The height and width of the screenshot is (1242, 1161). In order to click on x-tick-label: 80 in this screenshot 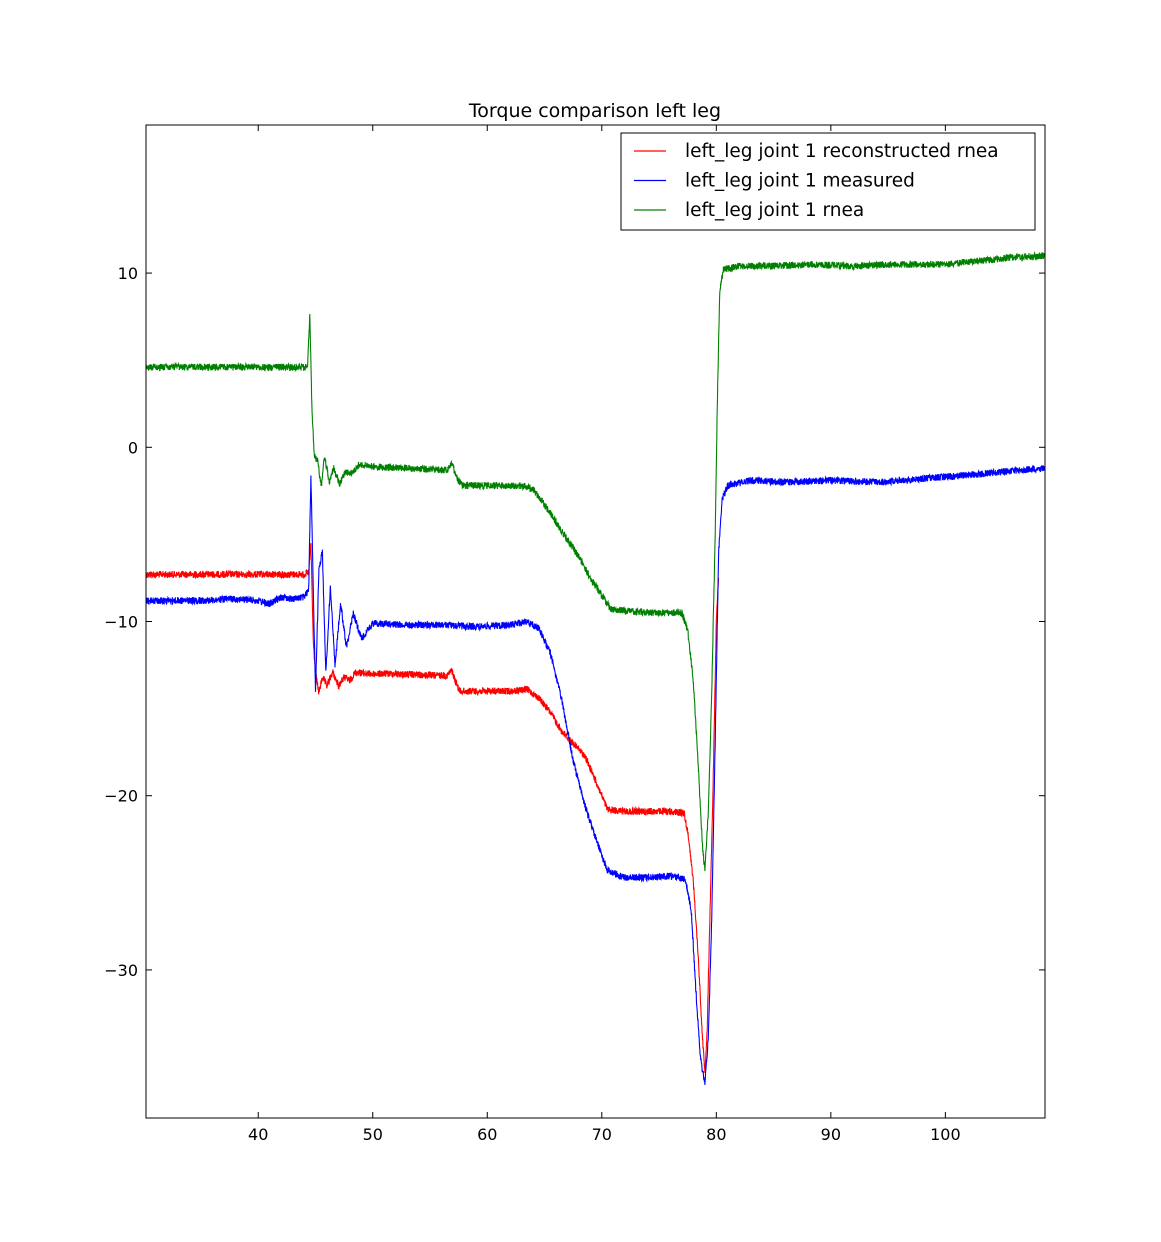, I will do `click(716, 1134)`.